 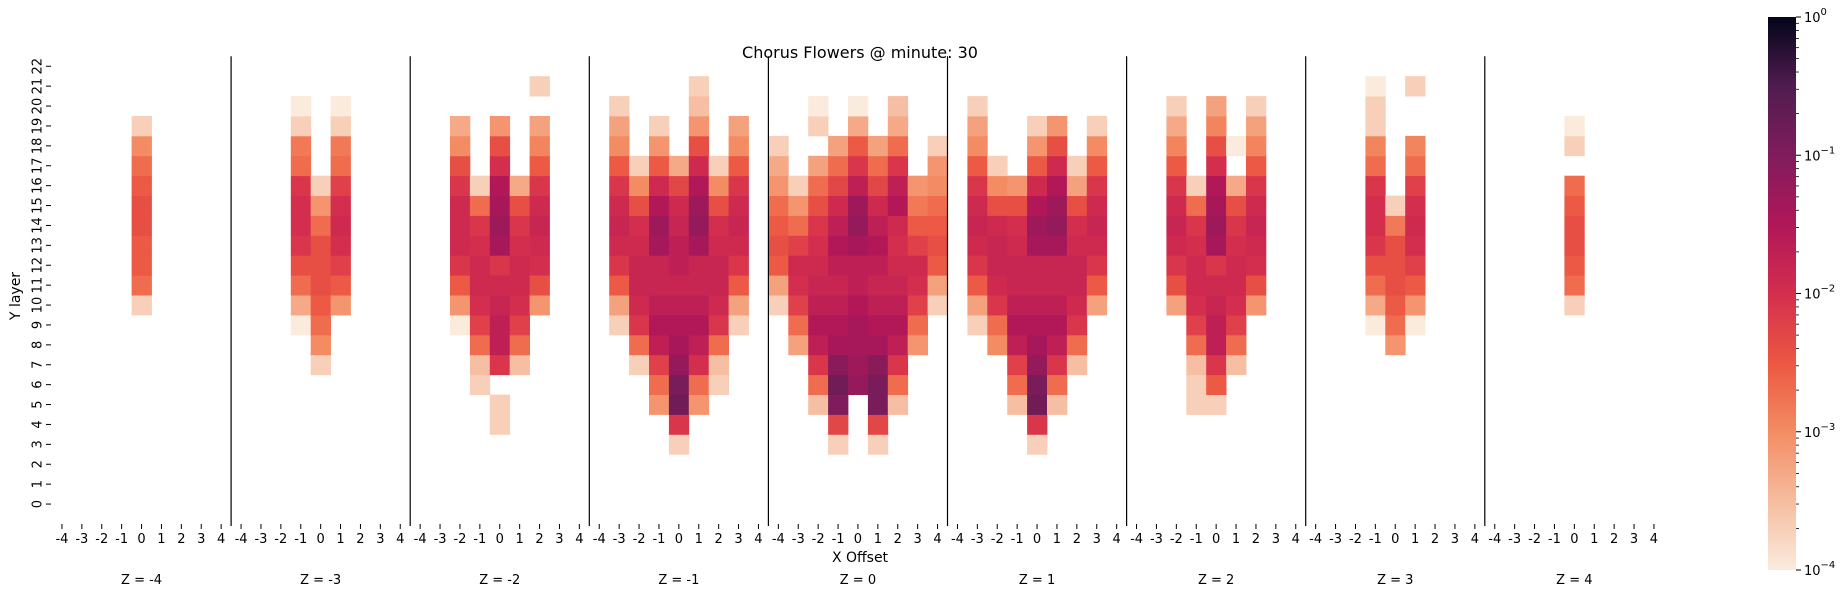 What do you see at coordinates (38, 265) in the screenshot?
I see `y-tick-label: 12` at bounding box center [38, 265].